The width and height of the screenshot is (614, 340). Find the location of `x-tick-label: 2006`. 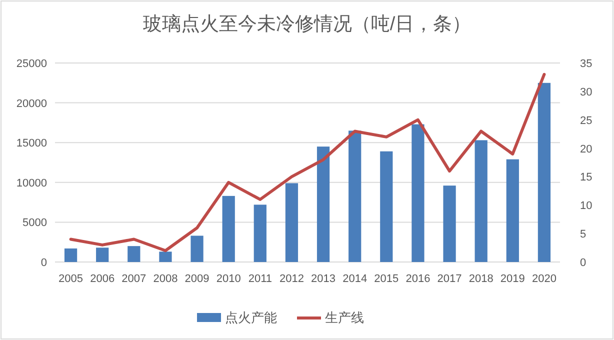

x-tick-label: 2006 is located at coordinates (102, 279).